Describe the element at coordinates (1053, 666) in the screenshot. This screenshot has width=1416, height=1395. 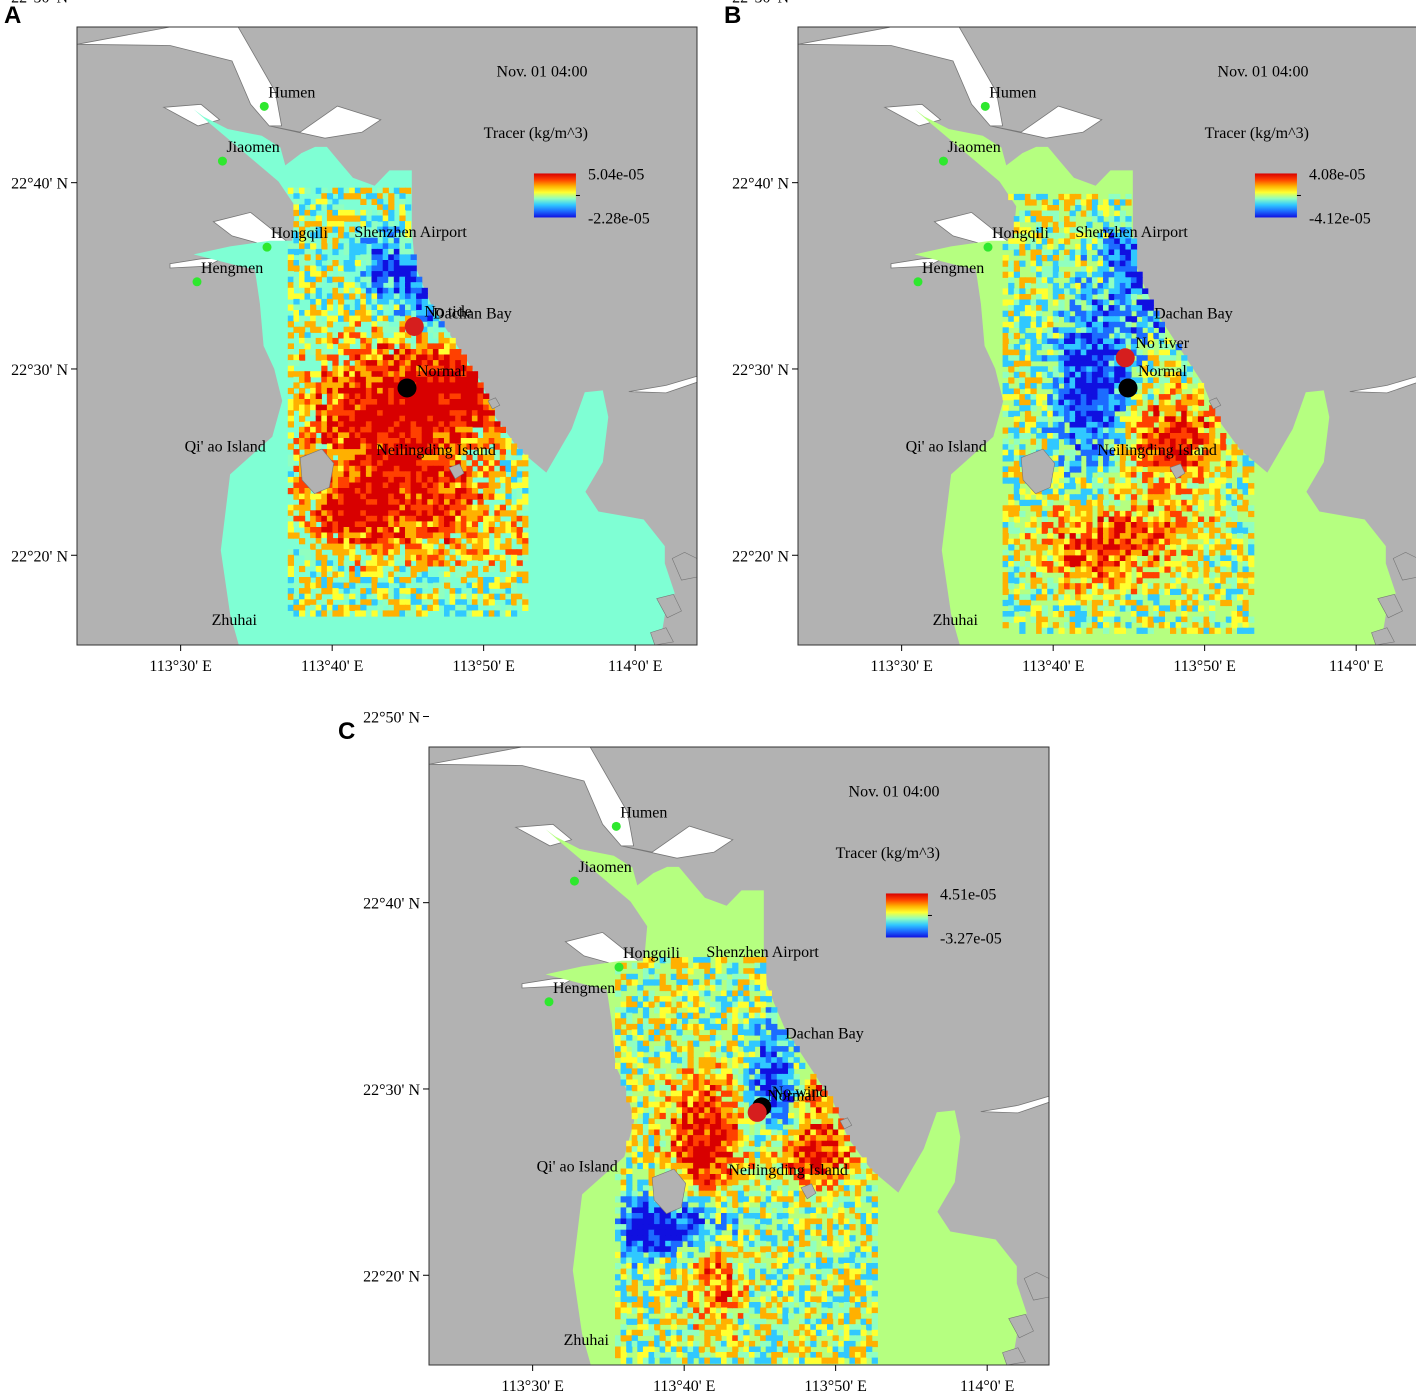
I see `x-tick-label: 113°40' E` at that location.